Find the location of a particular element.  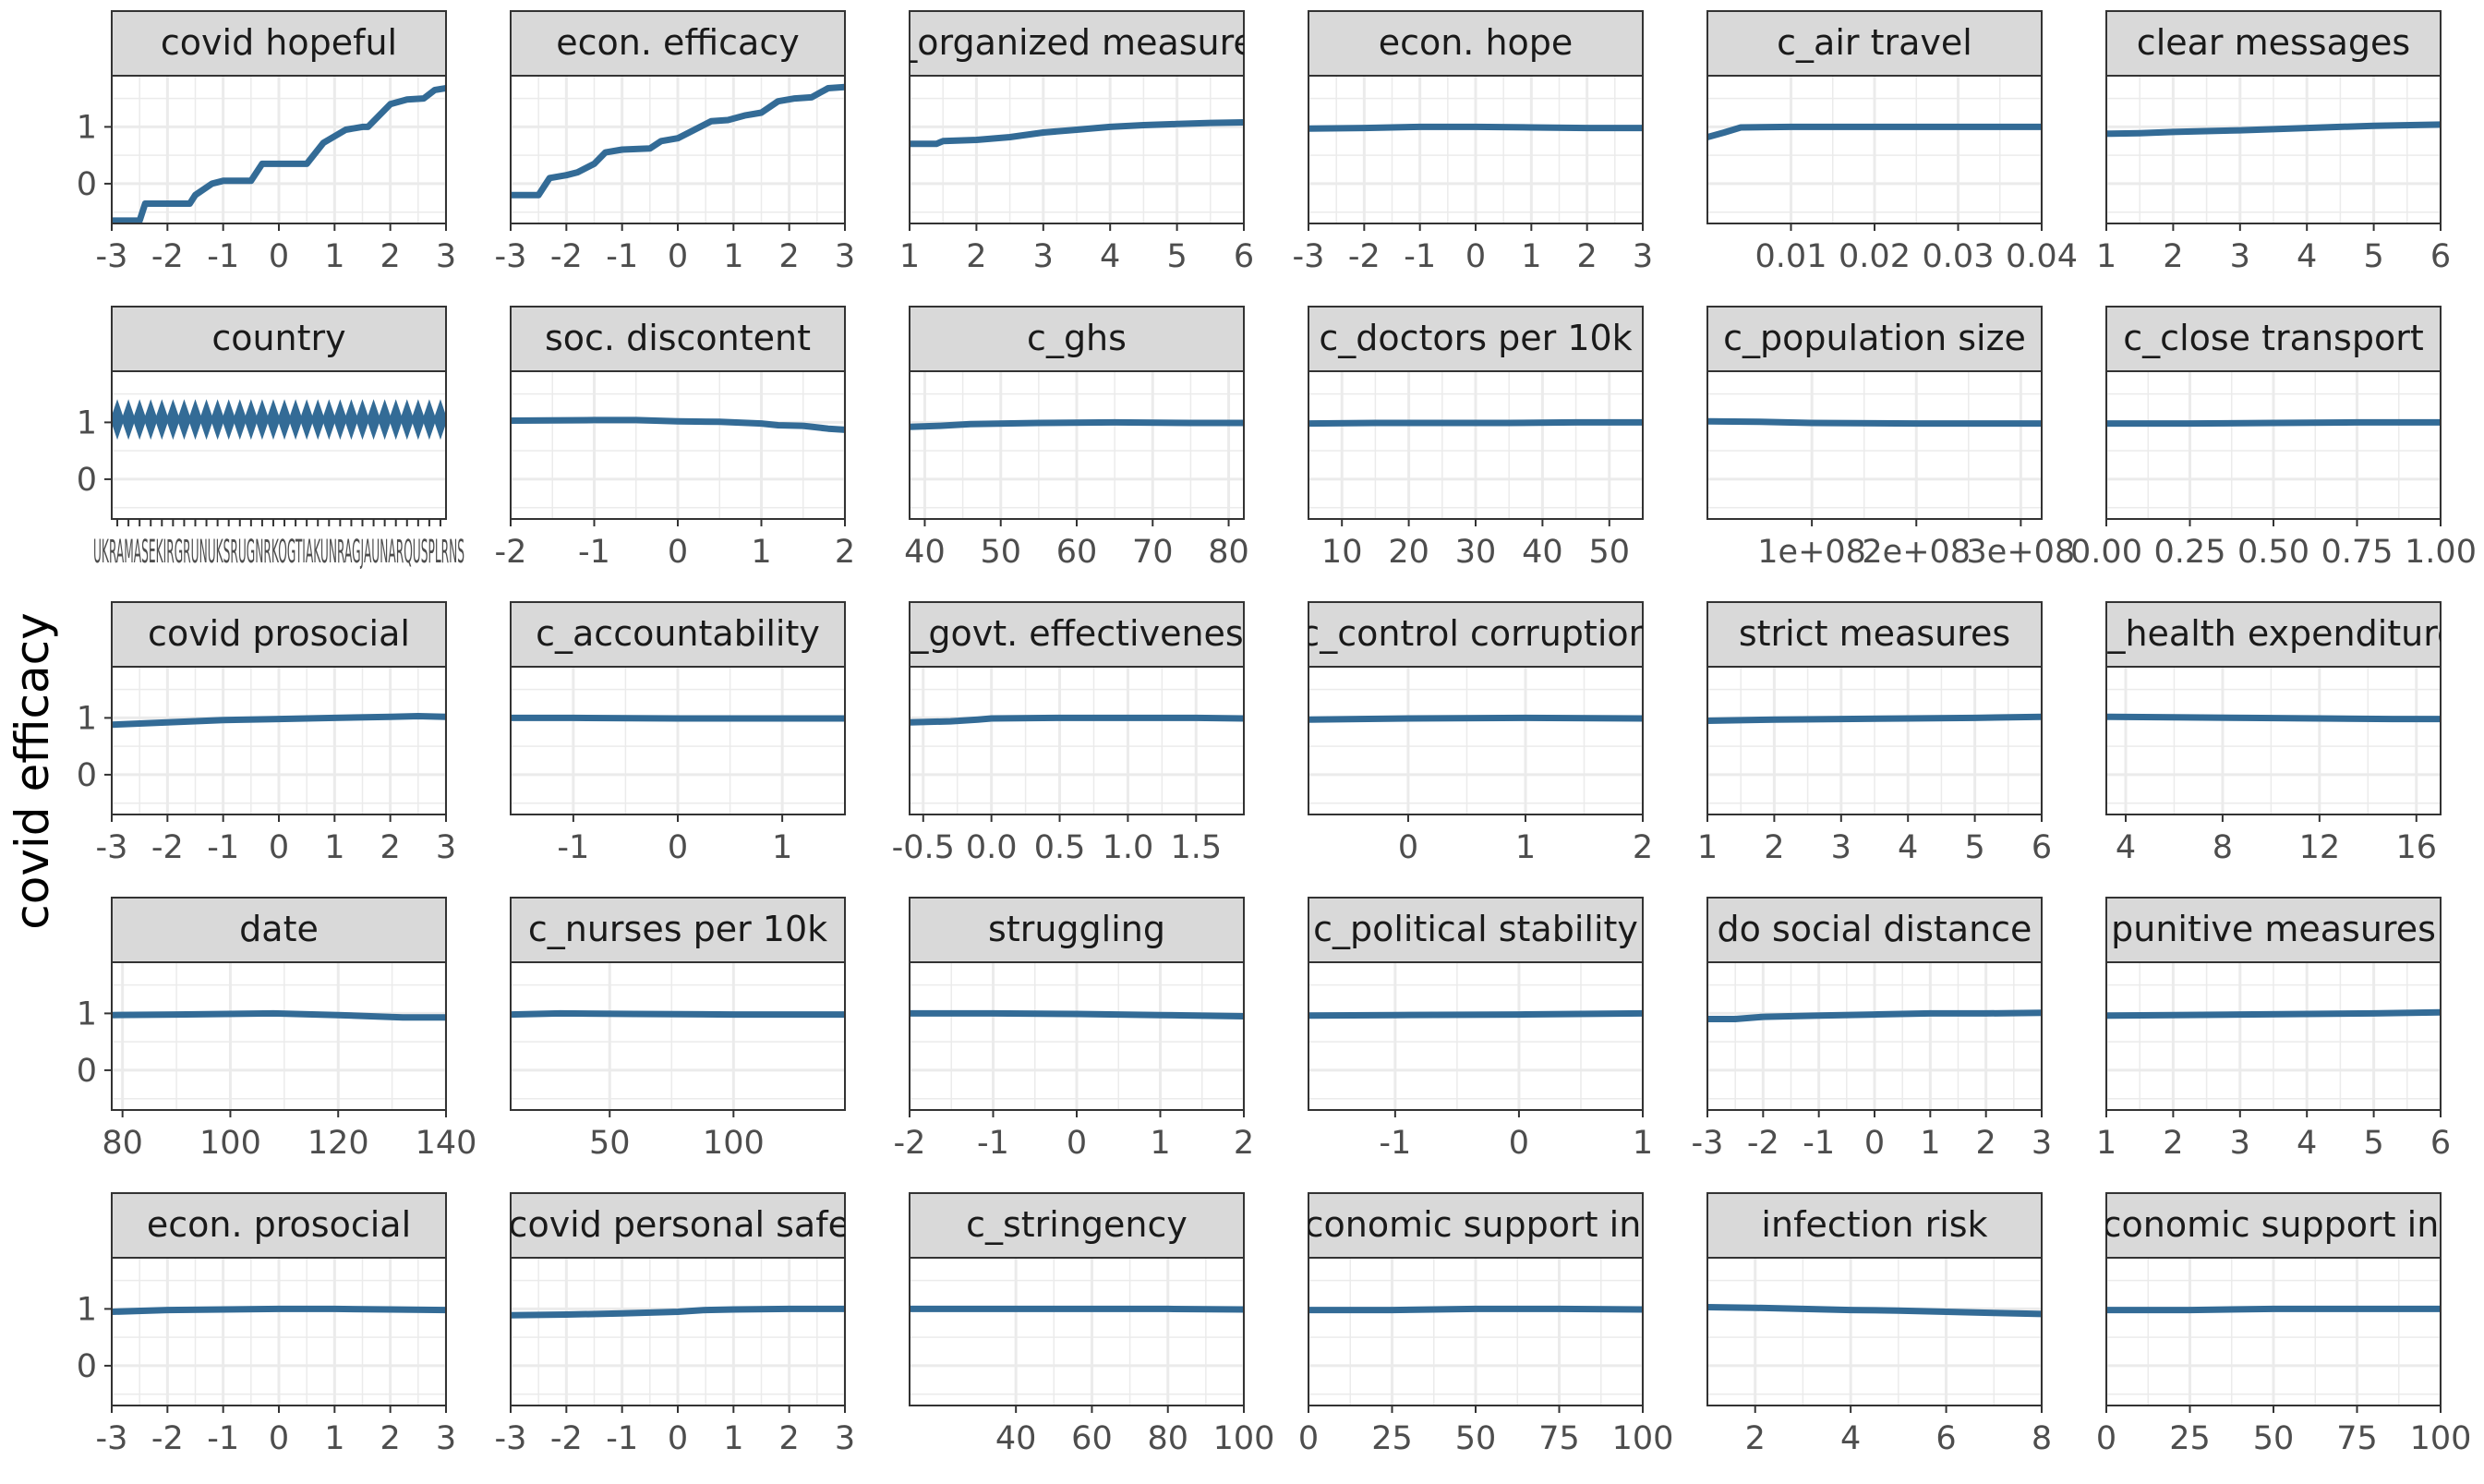

panel-title: c_doctors per 10k is located at coordinates (1475, 338).